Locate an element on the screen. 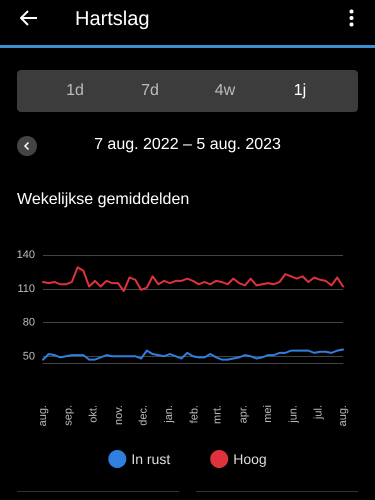 The width and height of the screenshot is (375, 500). text: 1d is located at coordinates (75, 91).